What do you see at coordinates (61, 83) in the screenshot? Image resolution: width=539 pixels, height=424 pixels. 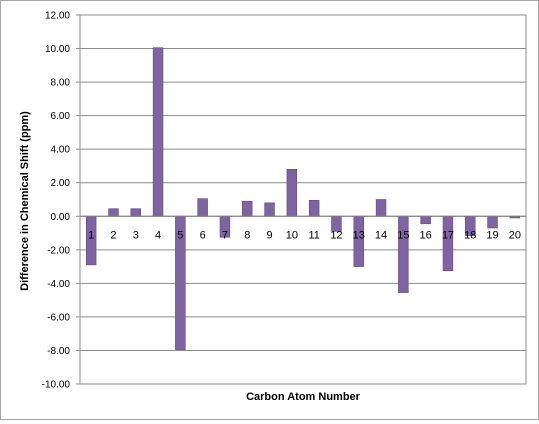 I see `y-tick-label: 8.00` at bounding box center [61, 83].